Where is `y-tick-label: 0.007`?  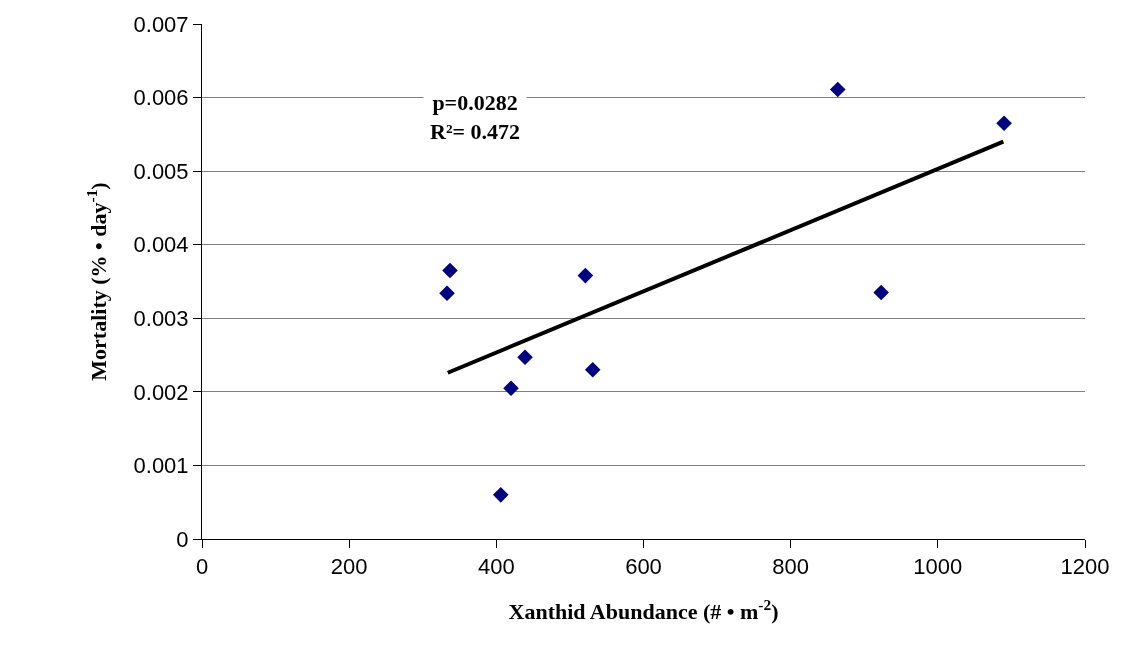 y-tick-label: 0.007 is located at coordinates (161, 24).